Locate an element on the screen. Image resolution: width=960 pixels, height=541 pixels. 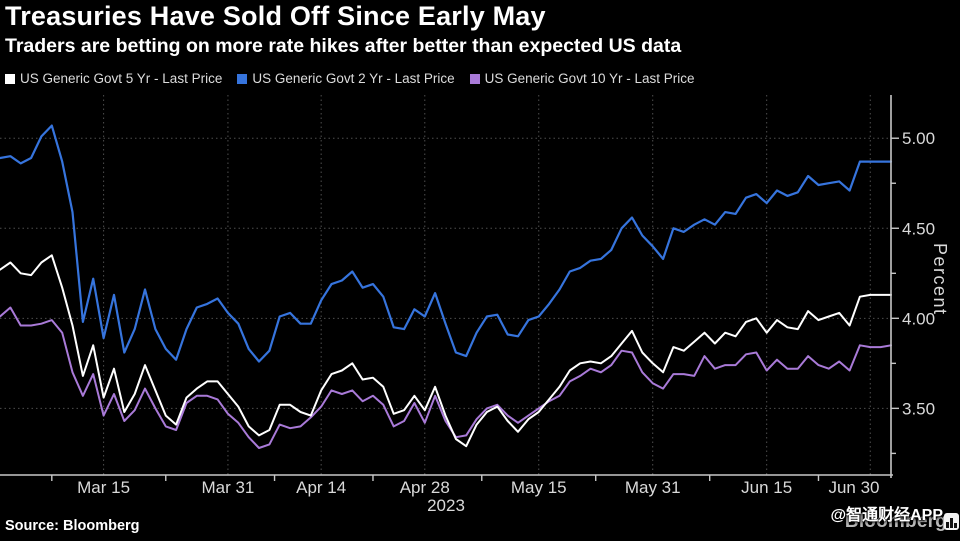
bloomberg-watermark: Bloomberg is located at coordinates (895, 521).